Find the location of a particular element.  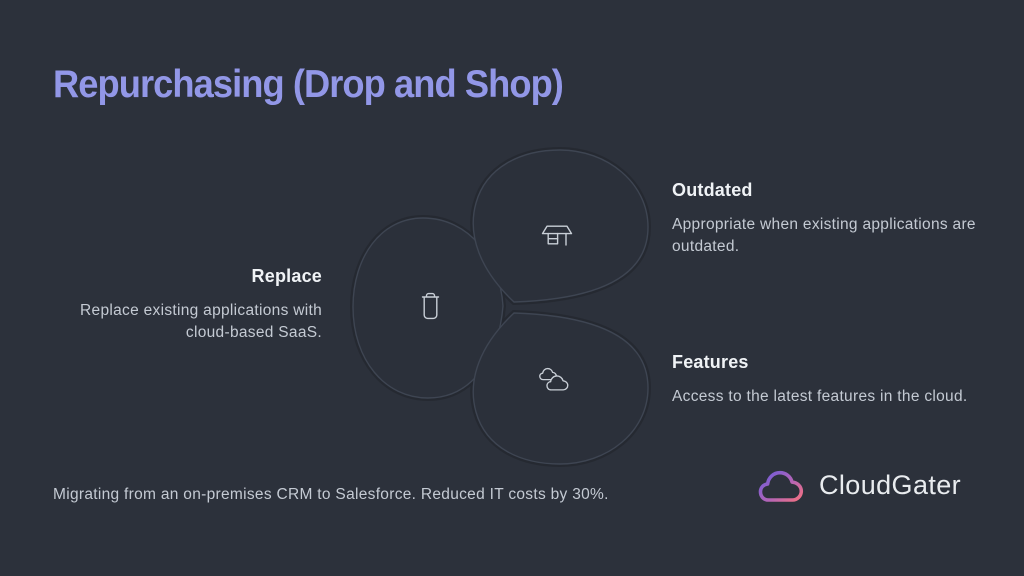

item-heading: Features is located at coordinates (710, 362).